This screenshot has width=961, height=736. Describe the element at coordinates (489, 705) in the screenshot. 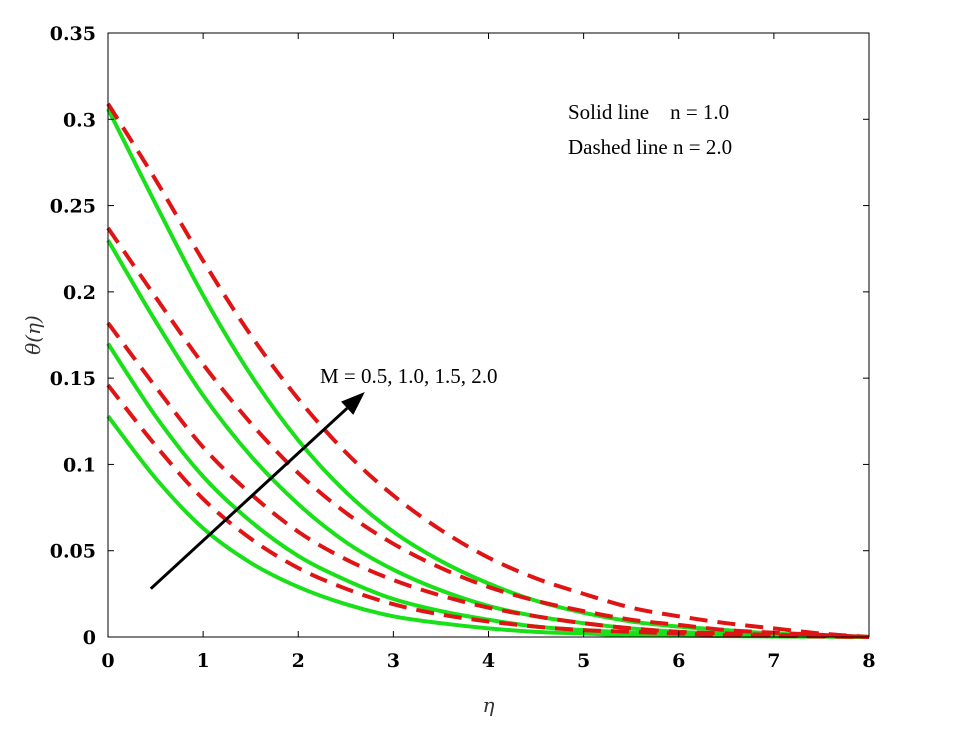

I see `x-axis-label: η` at that location.